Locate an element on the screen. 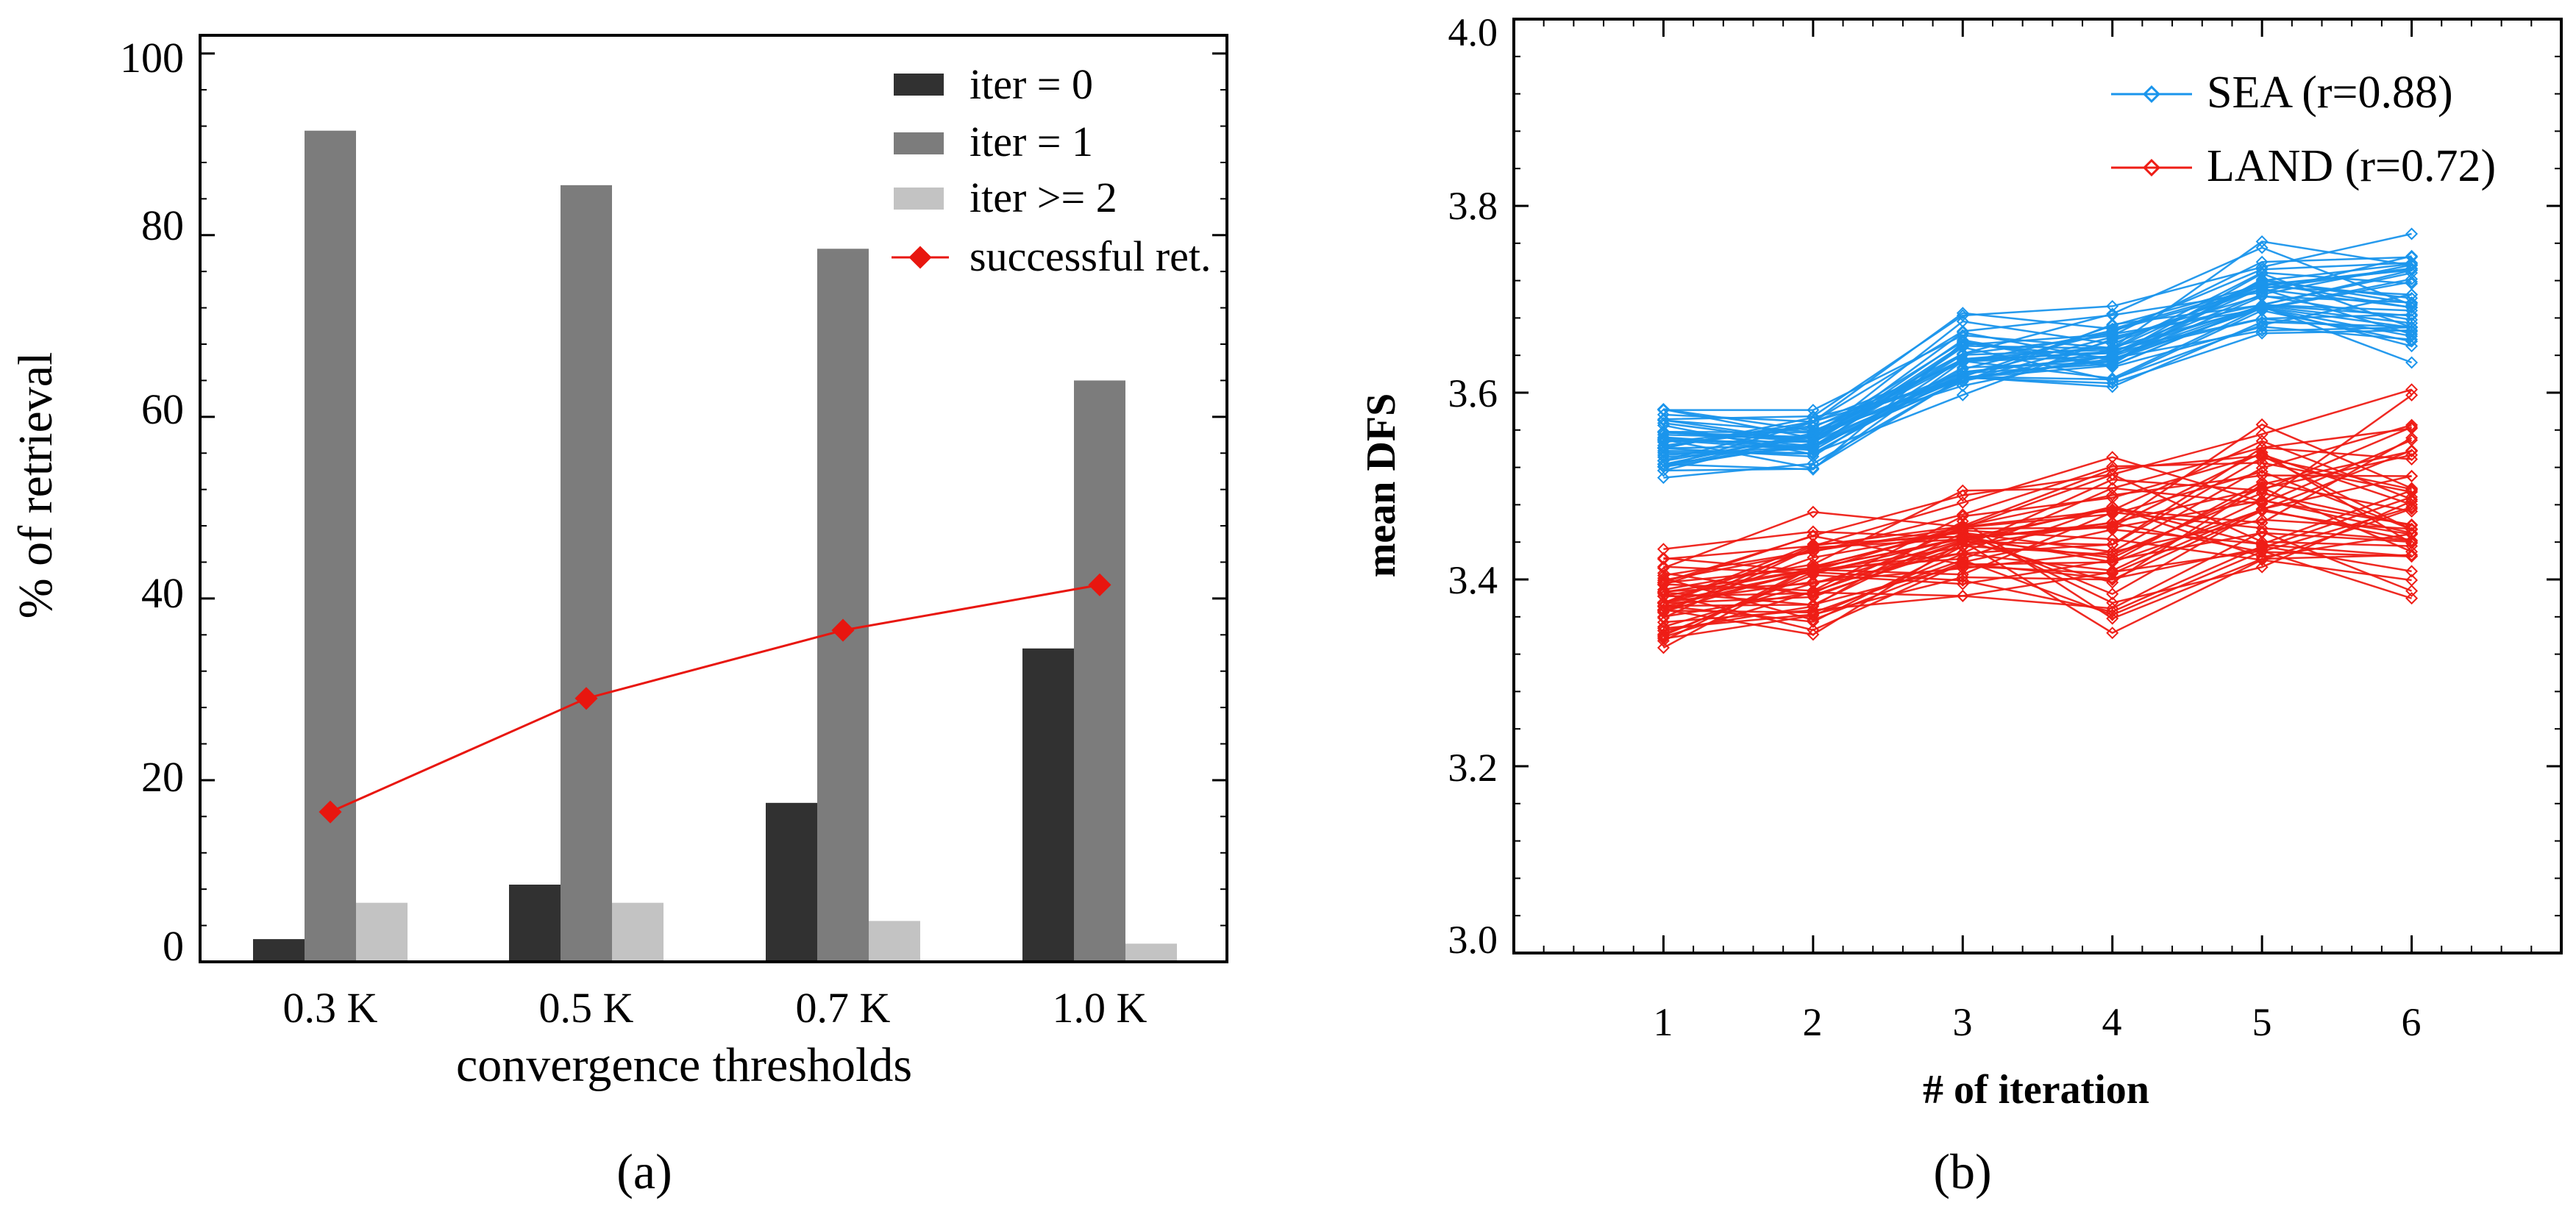  panel-a-y-axis-title: % of retrieval is located at coordinates (36, 485).